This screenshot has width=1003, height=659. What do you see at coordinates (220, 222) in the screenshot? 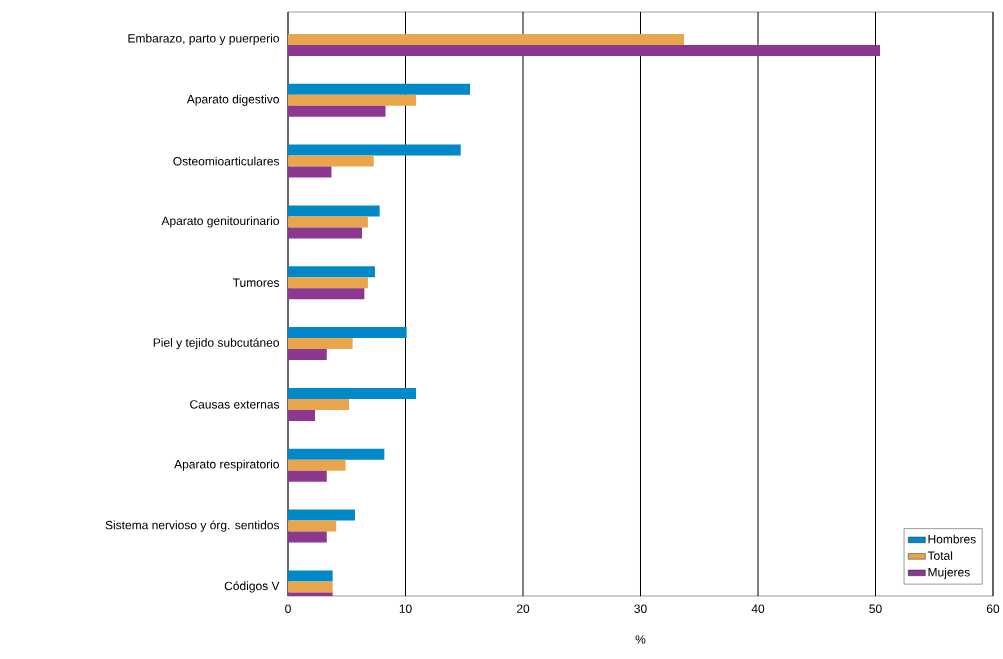
I see `y-tick-label: Aparato genitourinario` at bounding box center [220, 222].